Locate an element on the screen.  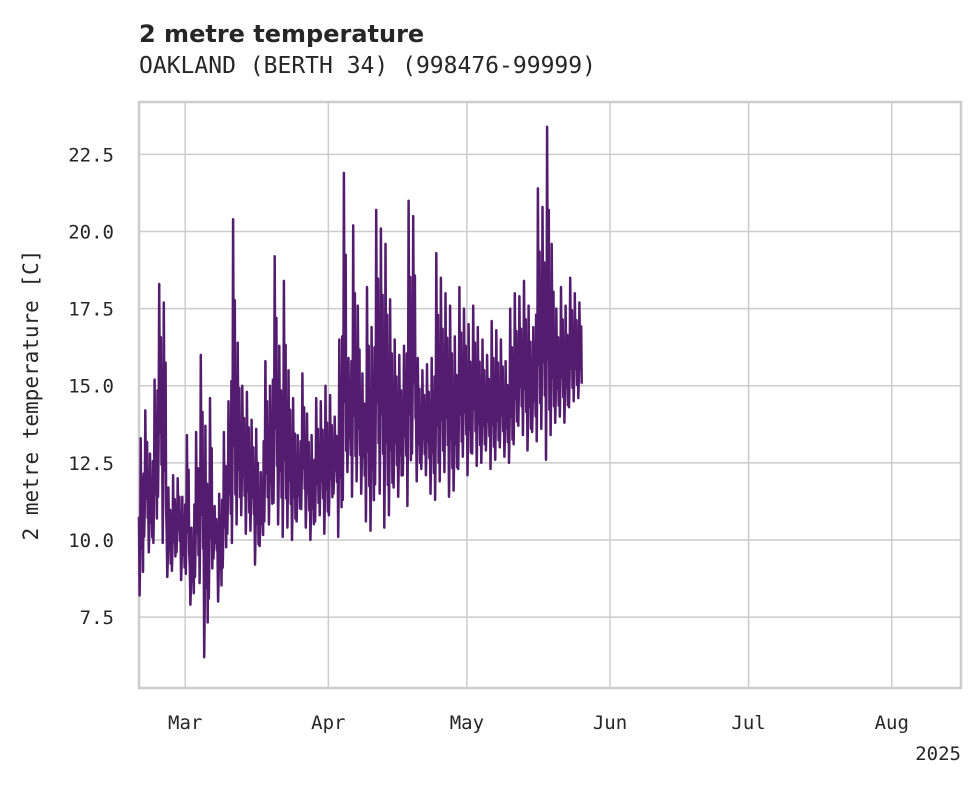
x-tick-label: May is located at coordinates (467, 723).